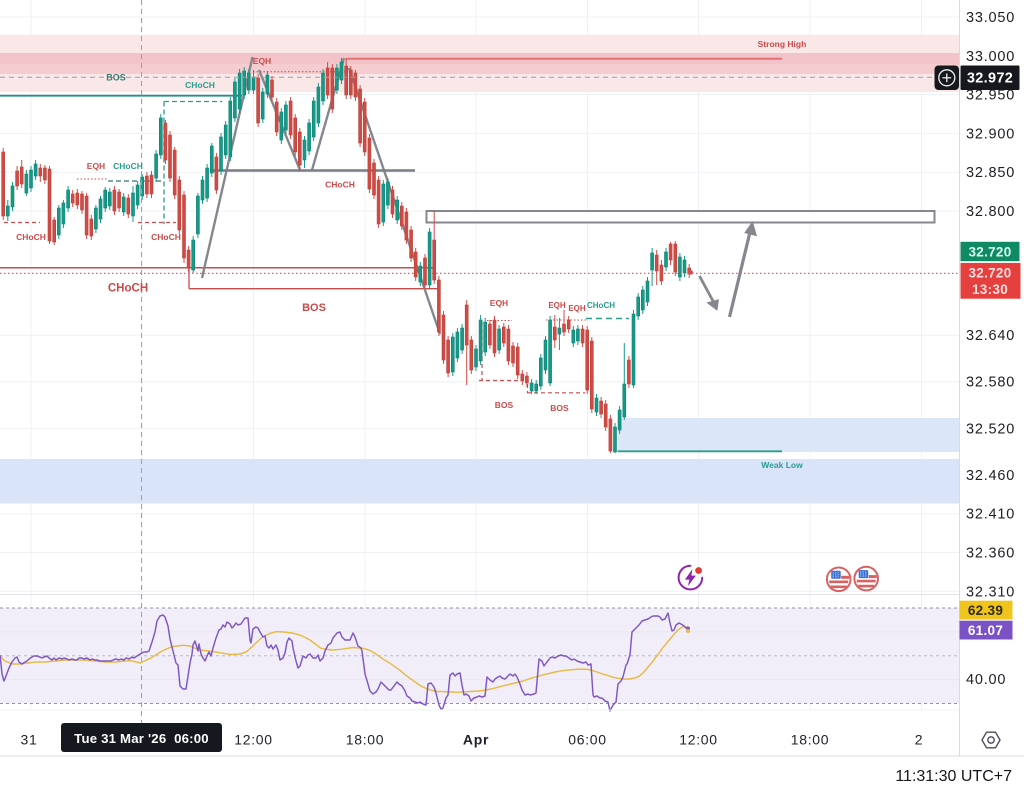 The width and height of the screenshot is (1024, 792). Describe the element at coordinates (990, 18) in the screenshot. I see `svg-text: 33.050` at that location.